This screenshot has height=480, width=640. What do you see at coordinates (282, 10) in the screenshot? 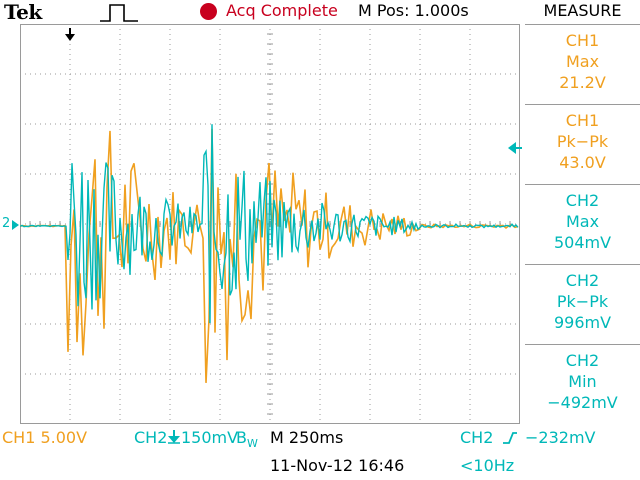
I see `acq-status-text: Acq Complete` at bounding box center [282, 10].